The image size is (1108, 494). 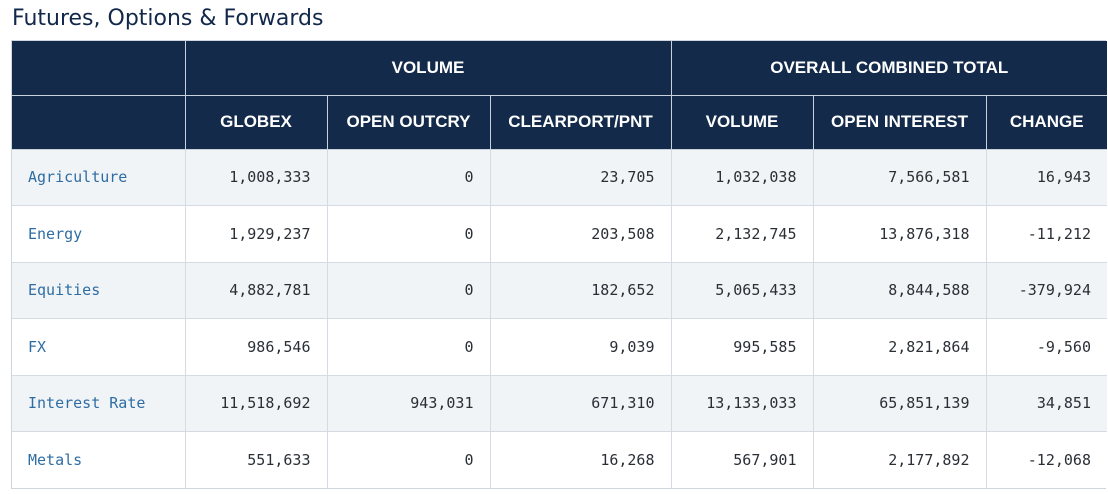 I want to click on volume-cell: 13,133,033, so click(x=742, y=403).